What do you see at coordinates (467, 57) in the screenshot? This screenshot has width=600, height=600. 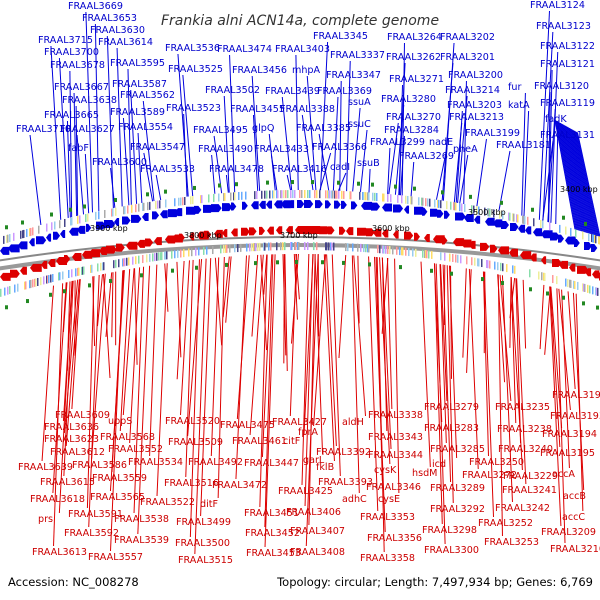 I see `forward-gene-label: FRAAL3201` at bounding box center [467, 57].